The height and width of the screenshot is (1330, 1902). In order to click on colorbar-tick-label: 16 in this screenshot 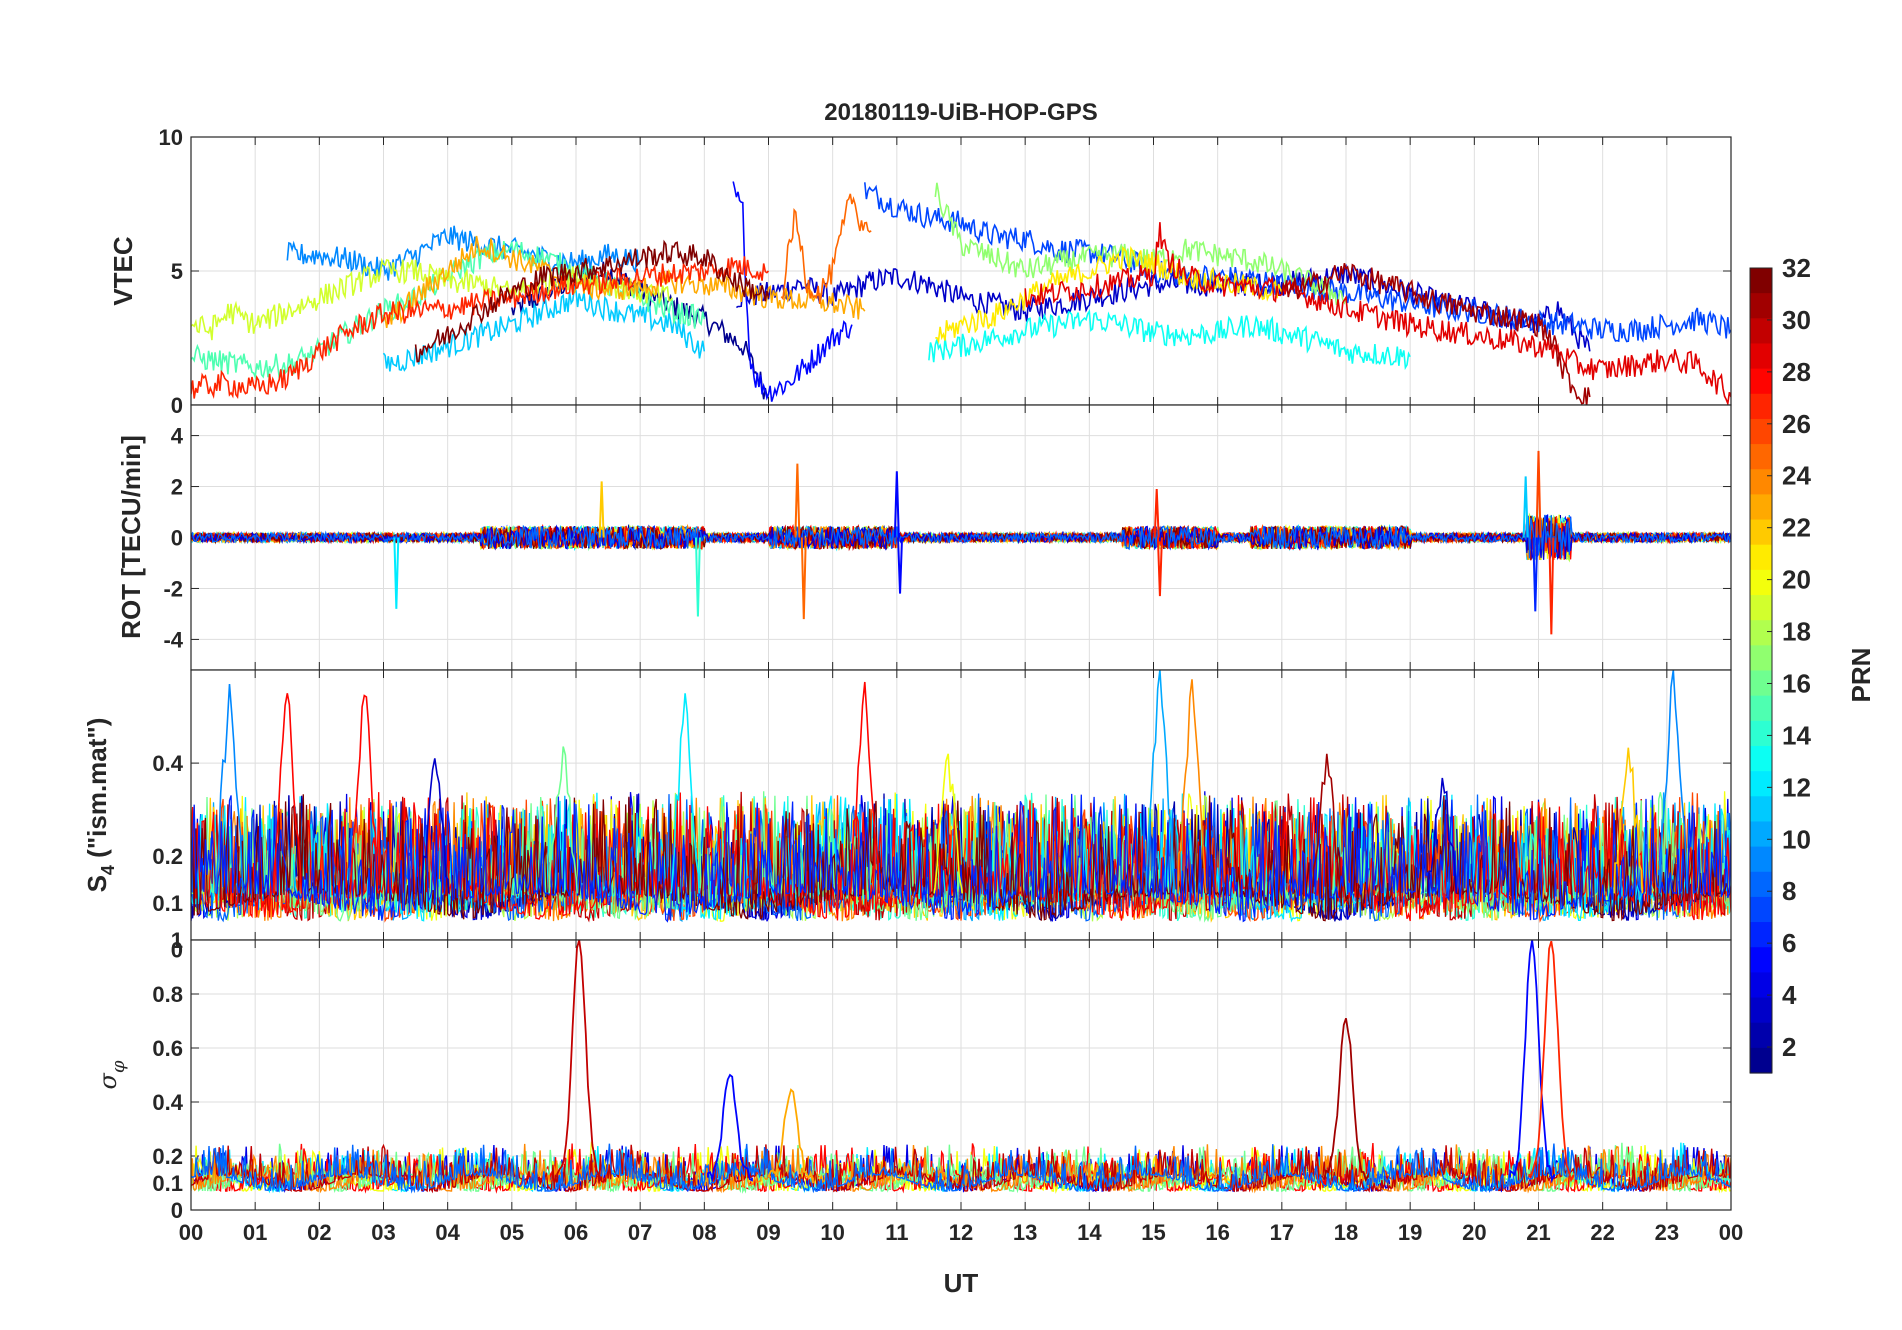, I will do `click(1796, 683)`.